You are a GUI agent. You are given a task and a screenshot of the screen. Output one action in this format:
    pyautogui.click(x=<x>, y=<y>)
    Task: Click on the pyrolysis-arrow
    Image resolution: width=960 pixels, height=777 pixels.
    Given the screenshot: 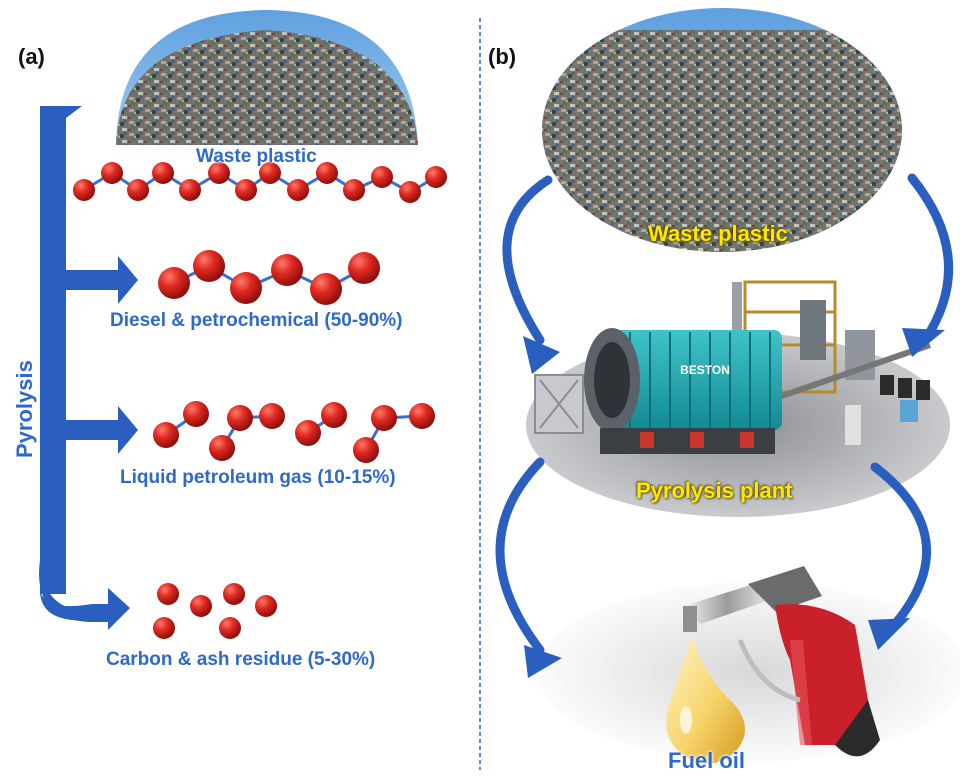 What is the action you would take?
    pyautogui.click(x=88, y=368)
    